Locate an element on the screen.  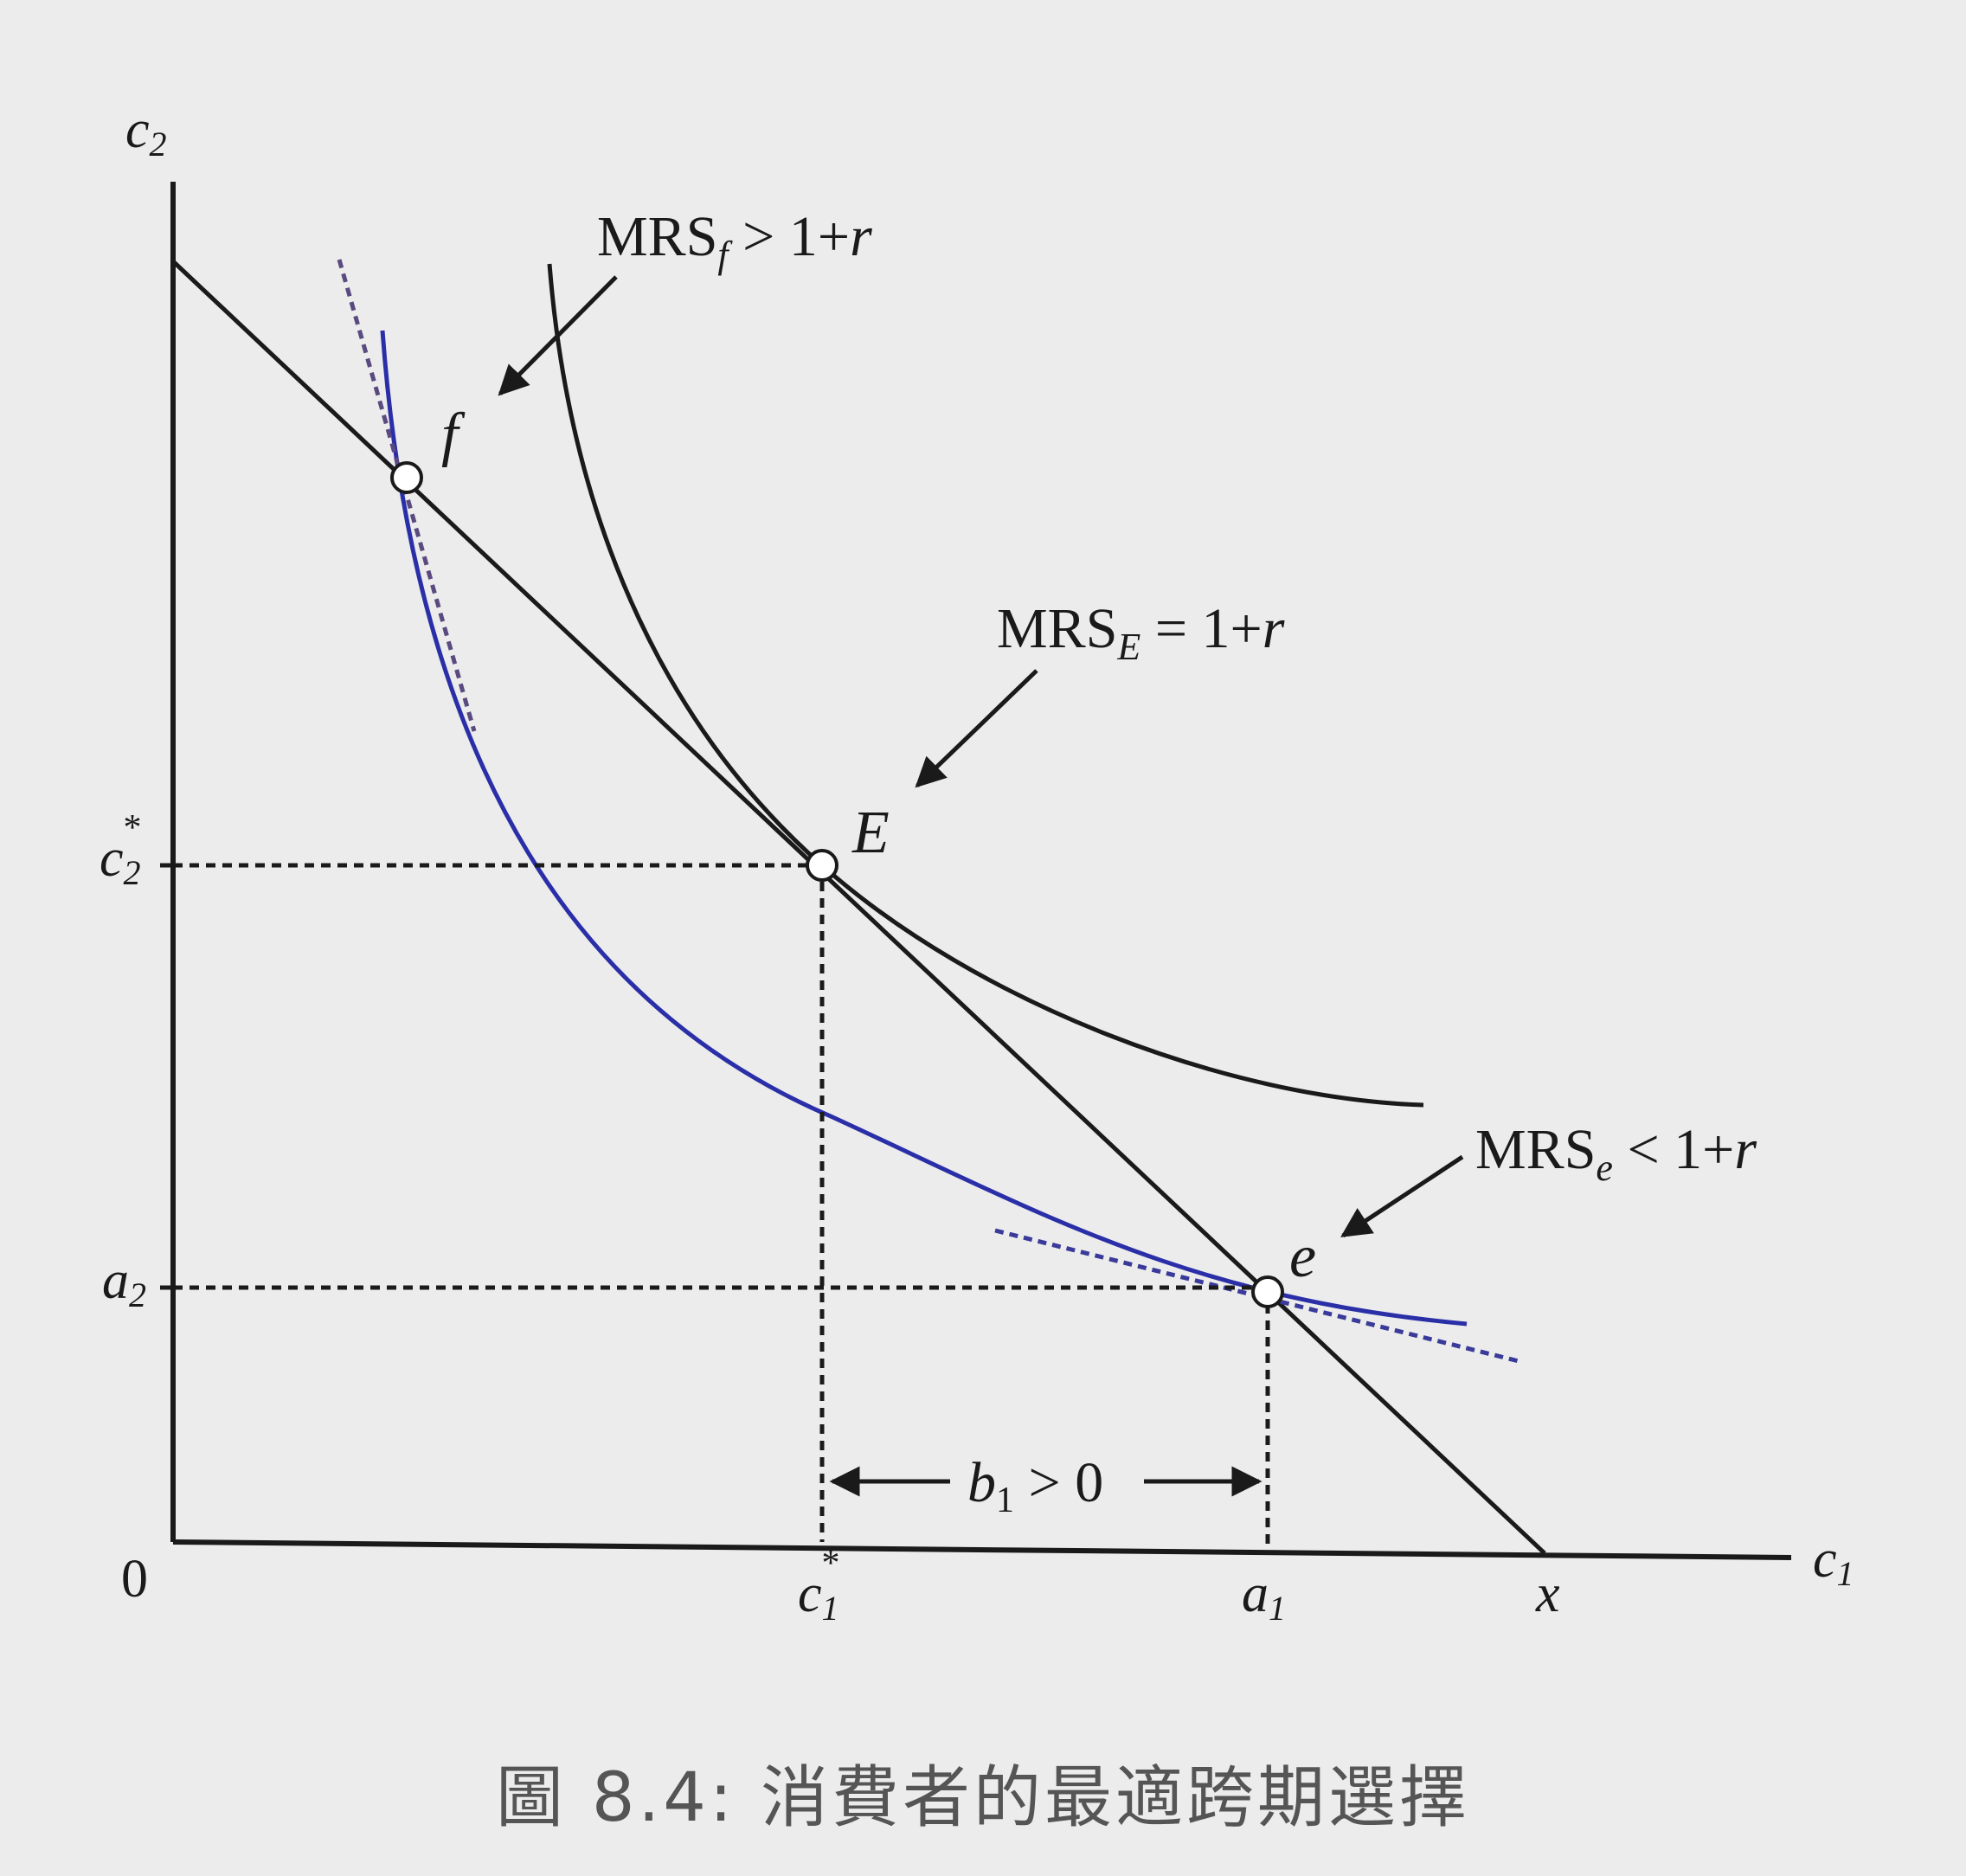
point-f is located at coordinates (407, 478).